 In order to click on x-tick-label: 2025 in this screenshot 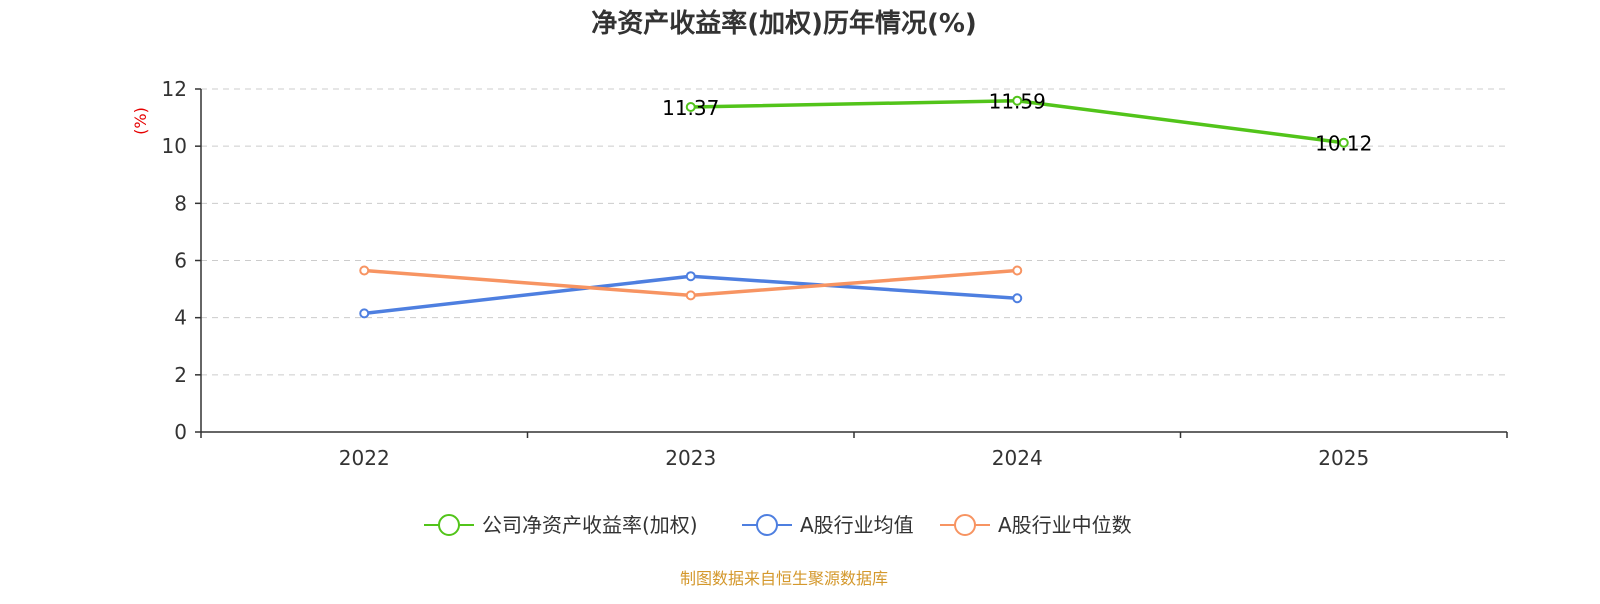, I will do `click(1343, 458)`.